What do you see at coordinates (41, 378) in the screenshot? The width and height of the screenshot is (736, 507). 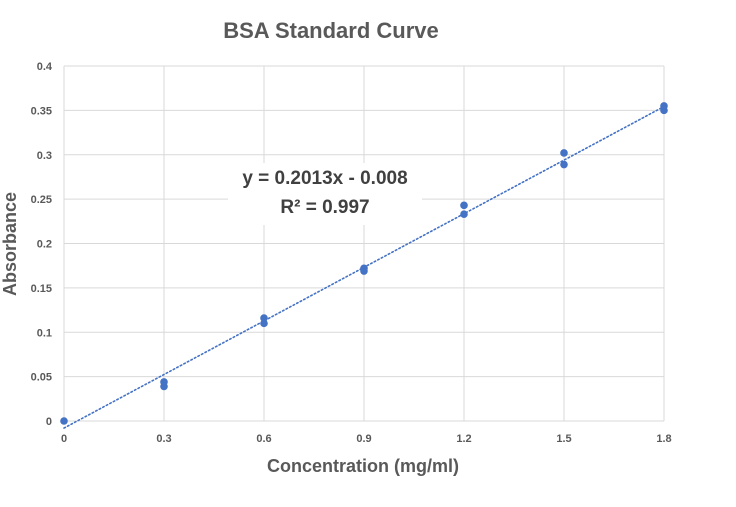 I see `y-tick-label: 0.05` at bounding box center [41, 378].